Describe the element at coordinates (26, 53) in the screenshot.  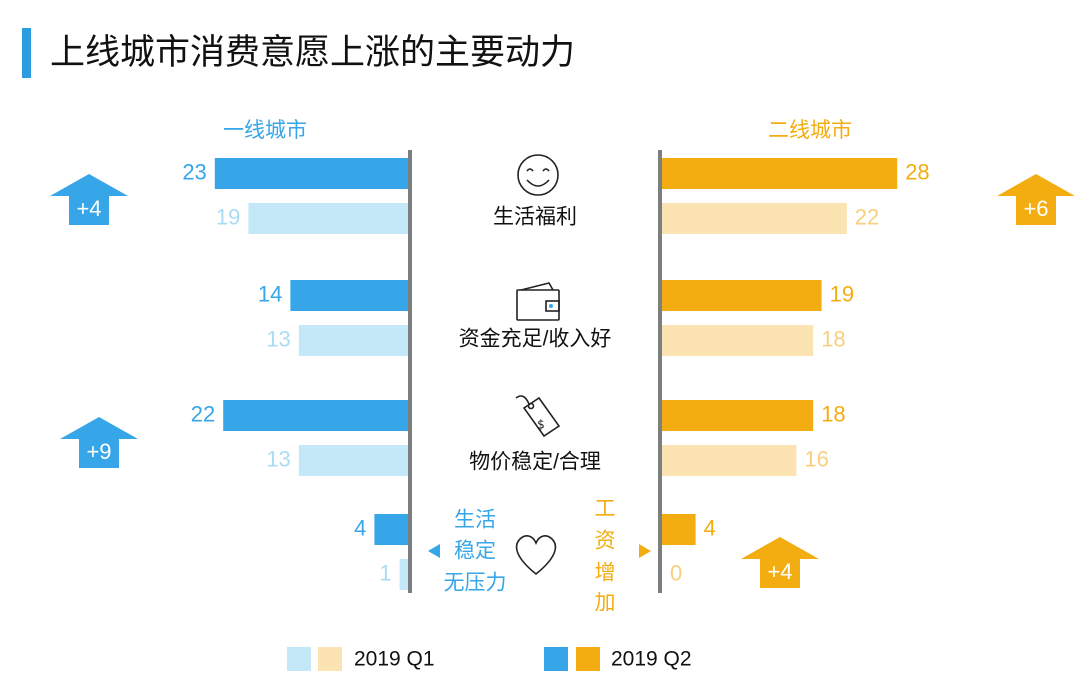
I see `title-accent-bar` at that location.